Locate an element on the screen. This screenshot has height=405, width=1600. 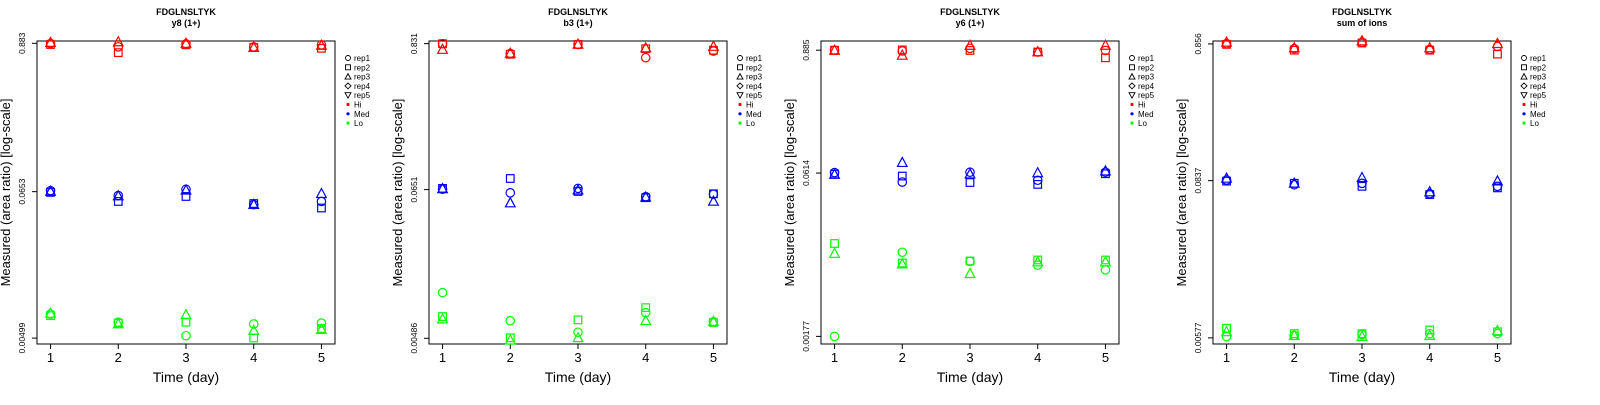
y-tick-label: 0.0651 is located at coordinates (414, 189).